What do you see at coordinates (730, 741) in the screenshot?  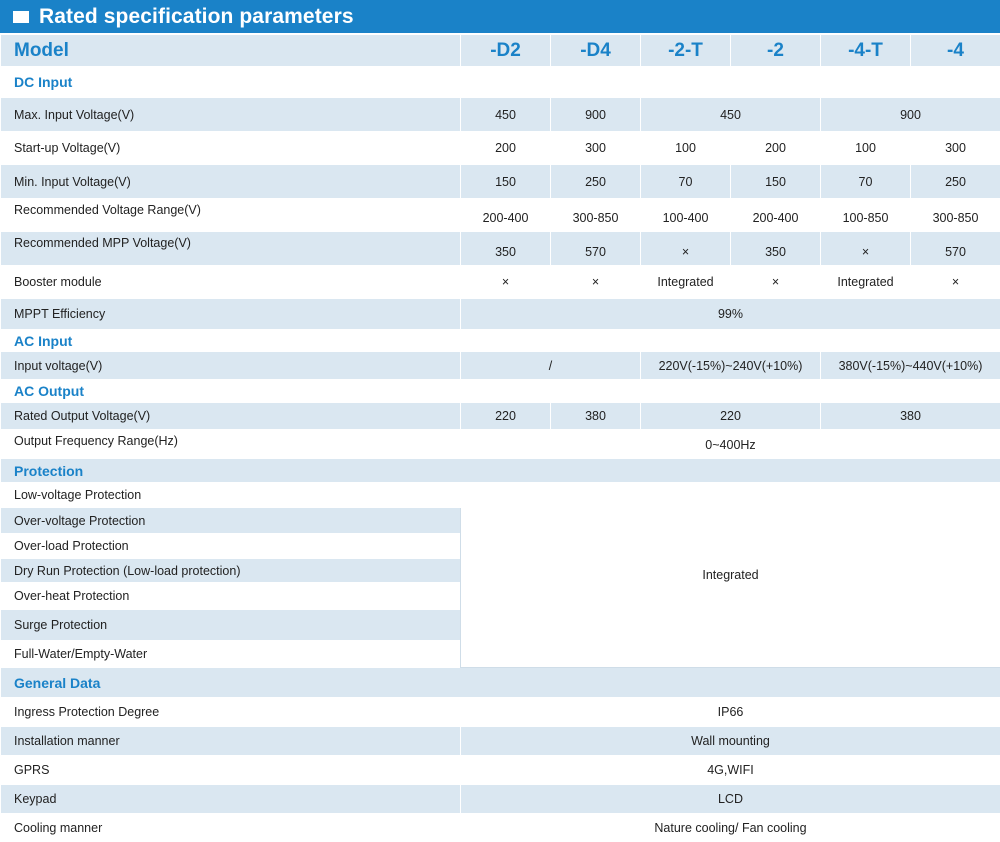 I see `cell: Wall mounting` at bounding box center [730, 741].